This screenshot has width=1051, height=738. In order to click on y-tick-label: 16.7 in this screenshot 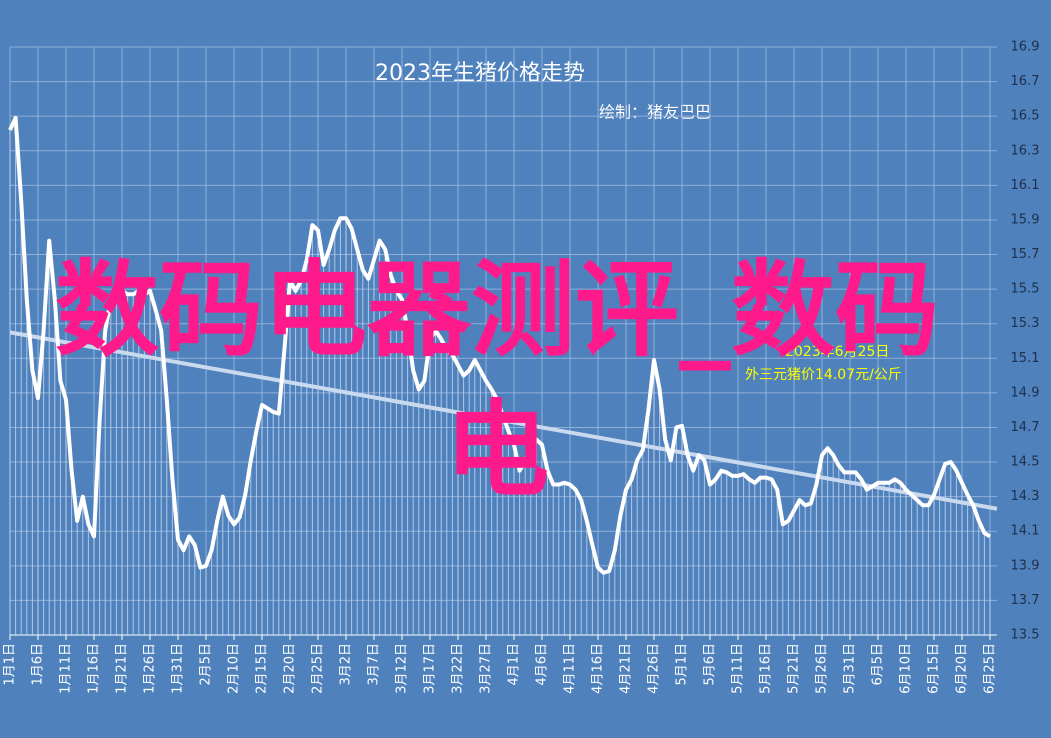, I will do `click(1025, 81)`.